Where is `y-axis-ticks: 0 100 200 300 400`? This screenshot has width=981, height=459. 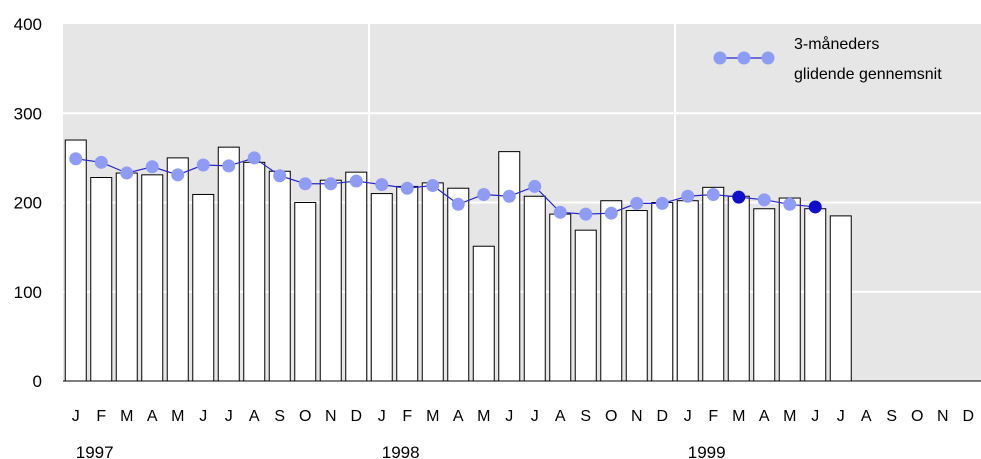
y-axis-ticks: 0 100 200 300 400 is located at coordinates (28, 203).